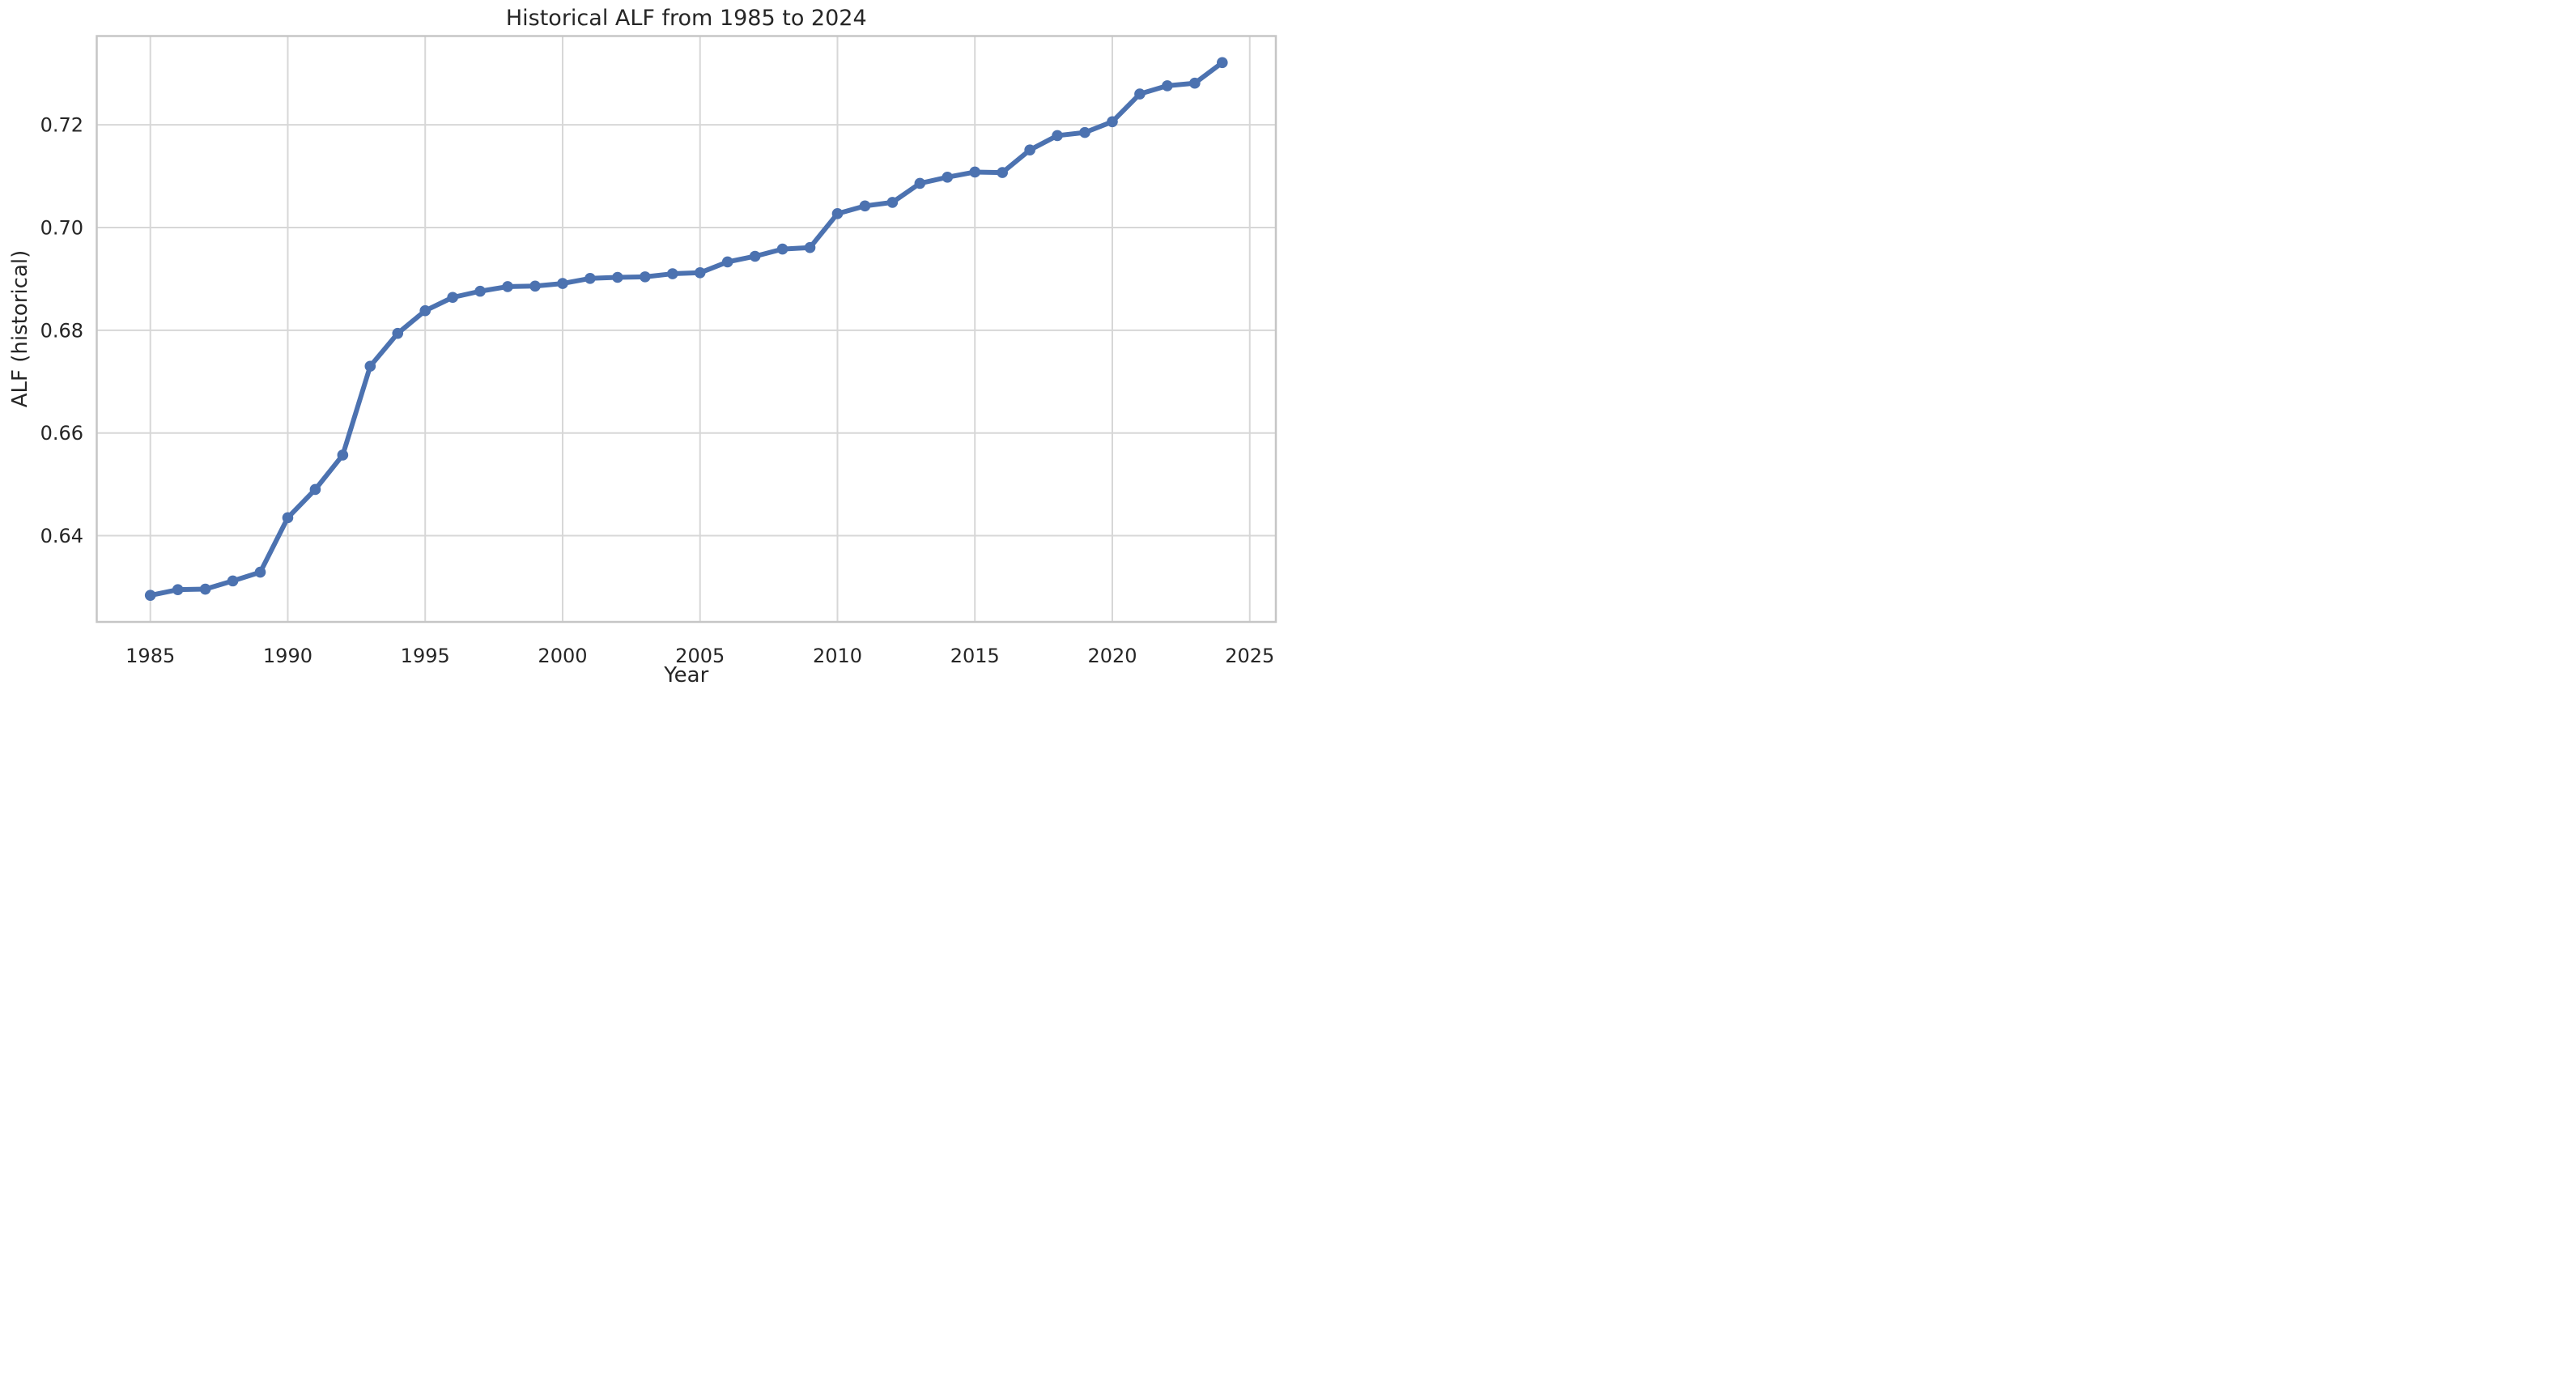  Describe the element at coordinates (61, 536) in the screenshot. I see `y-tick-label: 0.64` at that location.